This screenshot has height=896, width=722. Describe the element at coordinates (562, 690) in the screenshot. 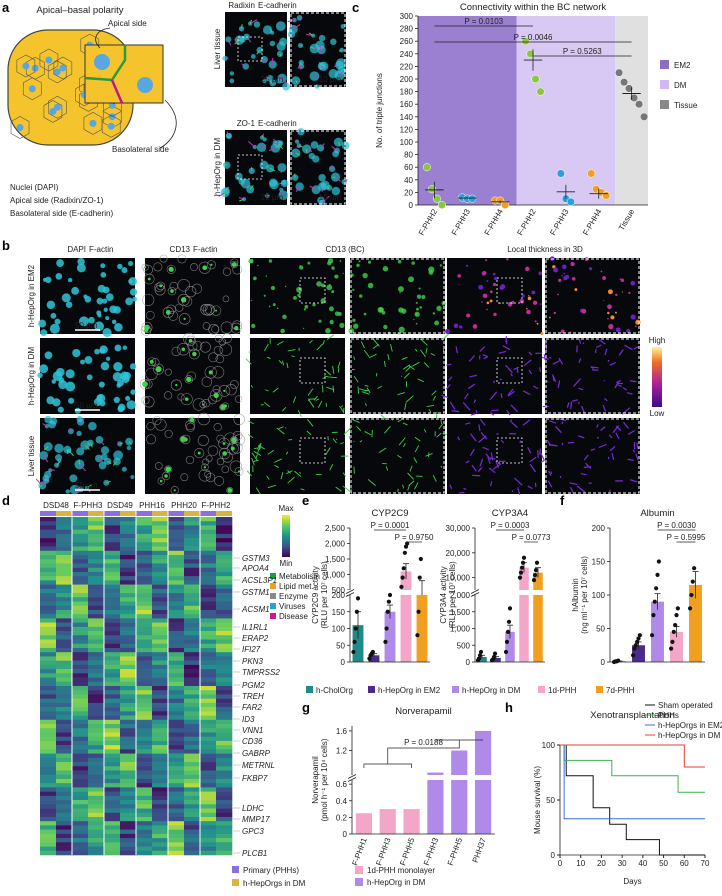

I see `legend-label: 1d-PHH` at that location.